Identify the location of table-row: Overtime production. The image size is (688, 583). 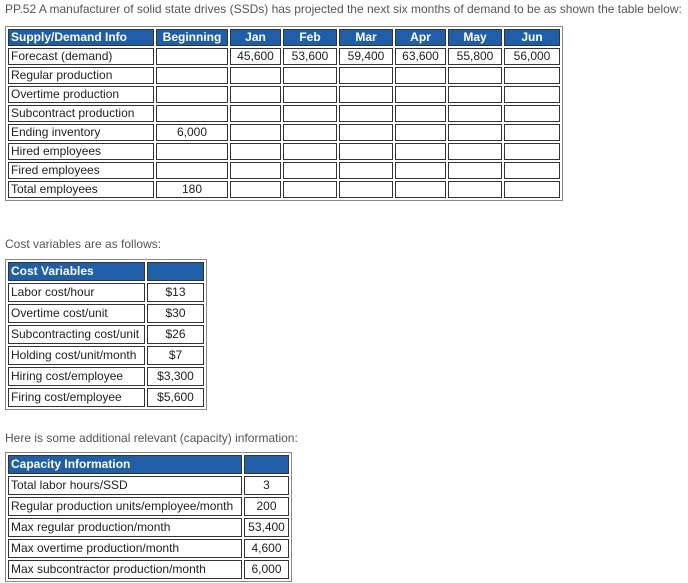
(284, 94).